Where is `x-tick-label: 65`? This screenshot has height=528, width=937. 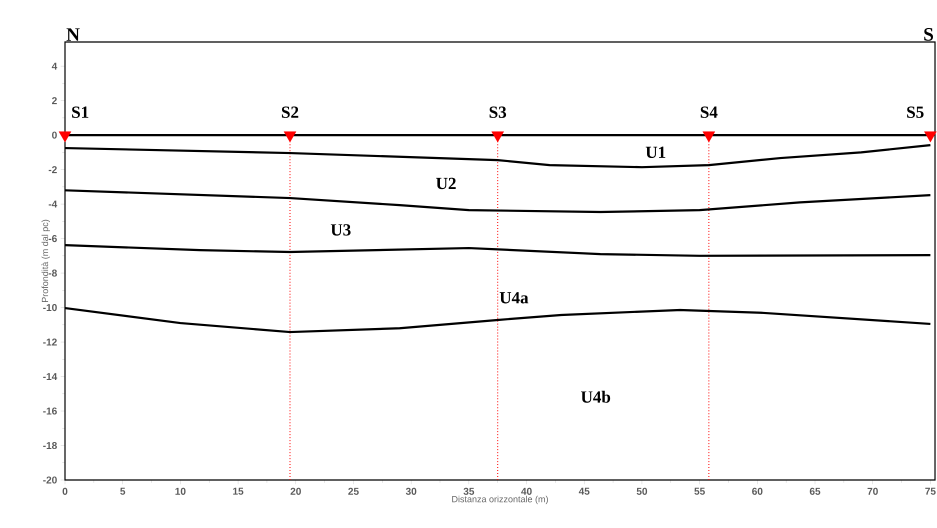
x-tick-label: 65 is located at coordinates (815, 491).